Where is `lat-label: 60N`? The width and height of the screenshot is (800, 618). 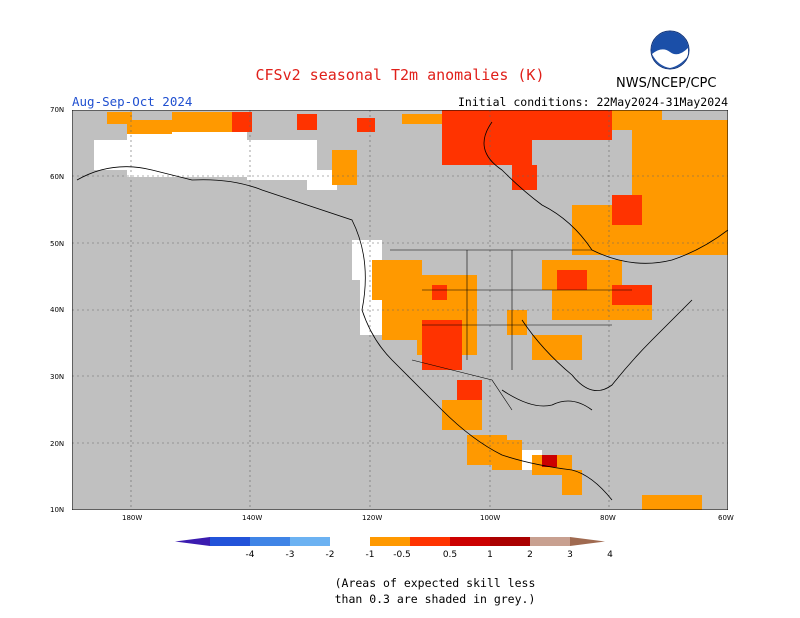
lat-label: 60N is located at coordinates (57, 177).